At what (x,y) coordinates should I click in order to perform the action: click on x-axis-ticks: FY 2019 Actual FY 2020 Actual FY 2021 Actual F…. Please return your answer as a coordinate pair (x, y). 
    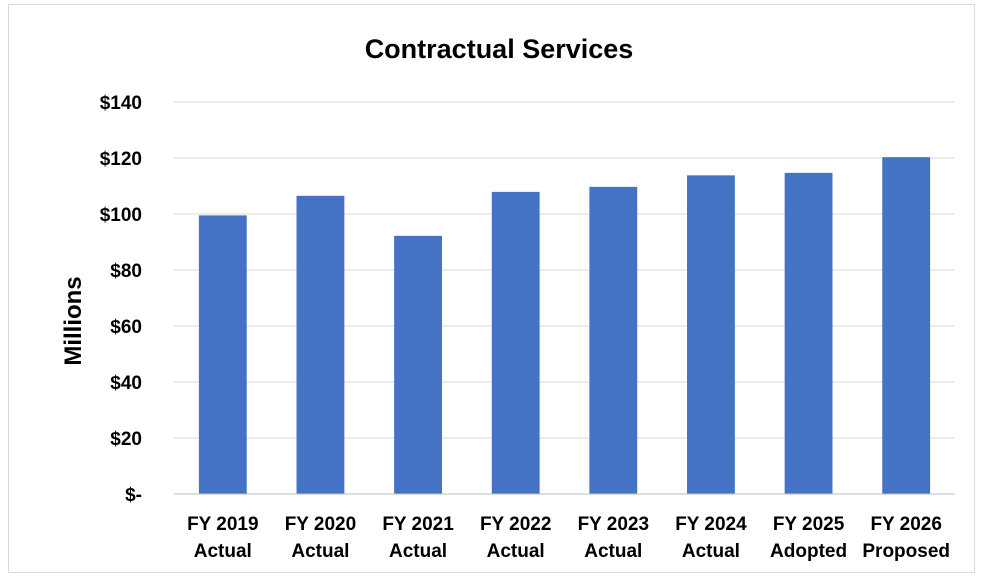
    Looking at the image, I should click on (568, 538).